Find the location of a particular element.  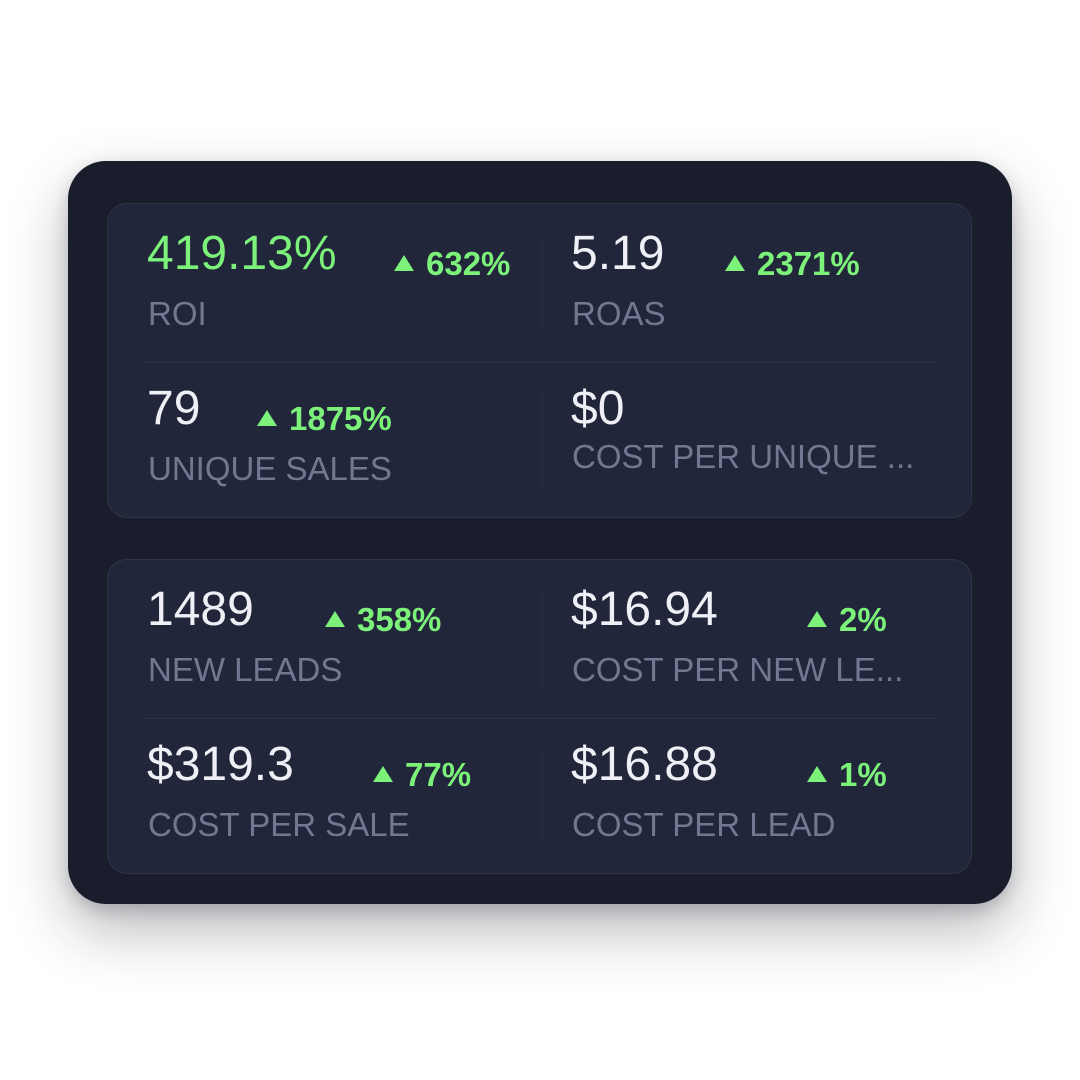

metric-label: ROAS is located at coordinates (619, 313).